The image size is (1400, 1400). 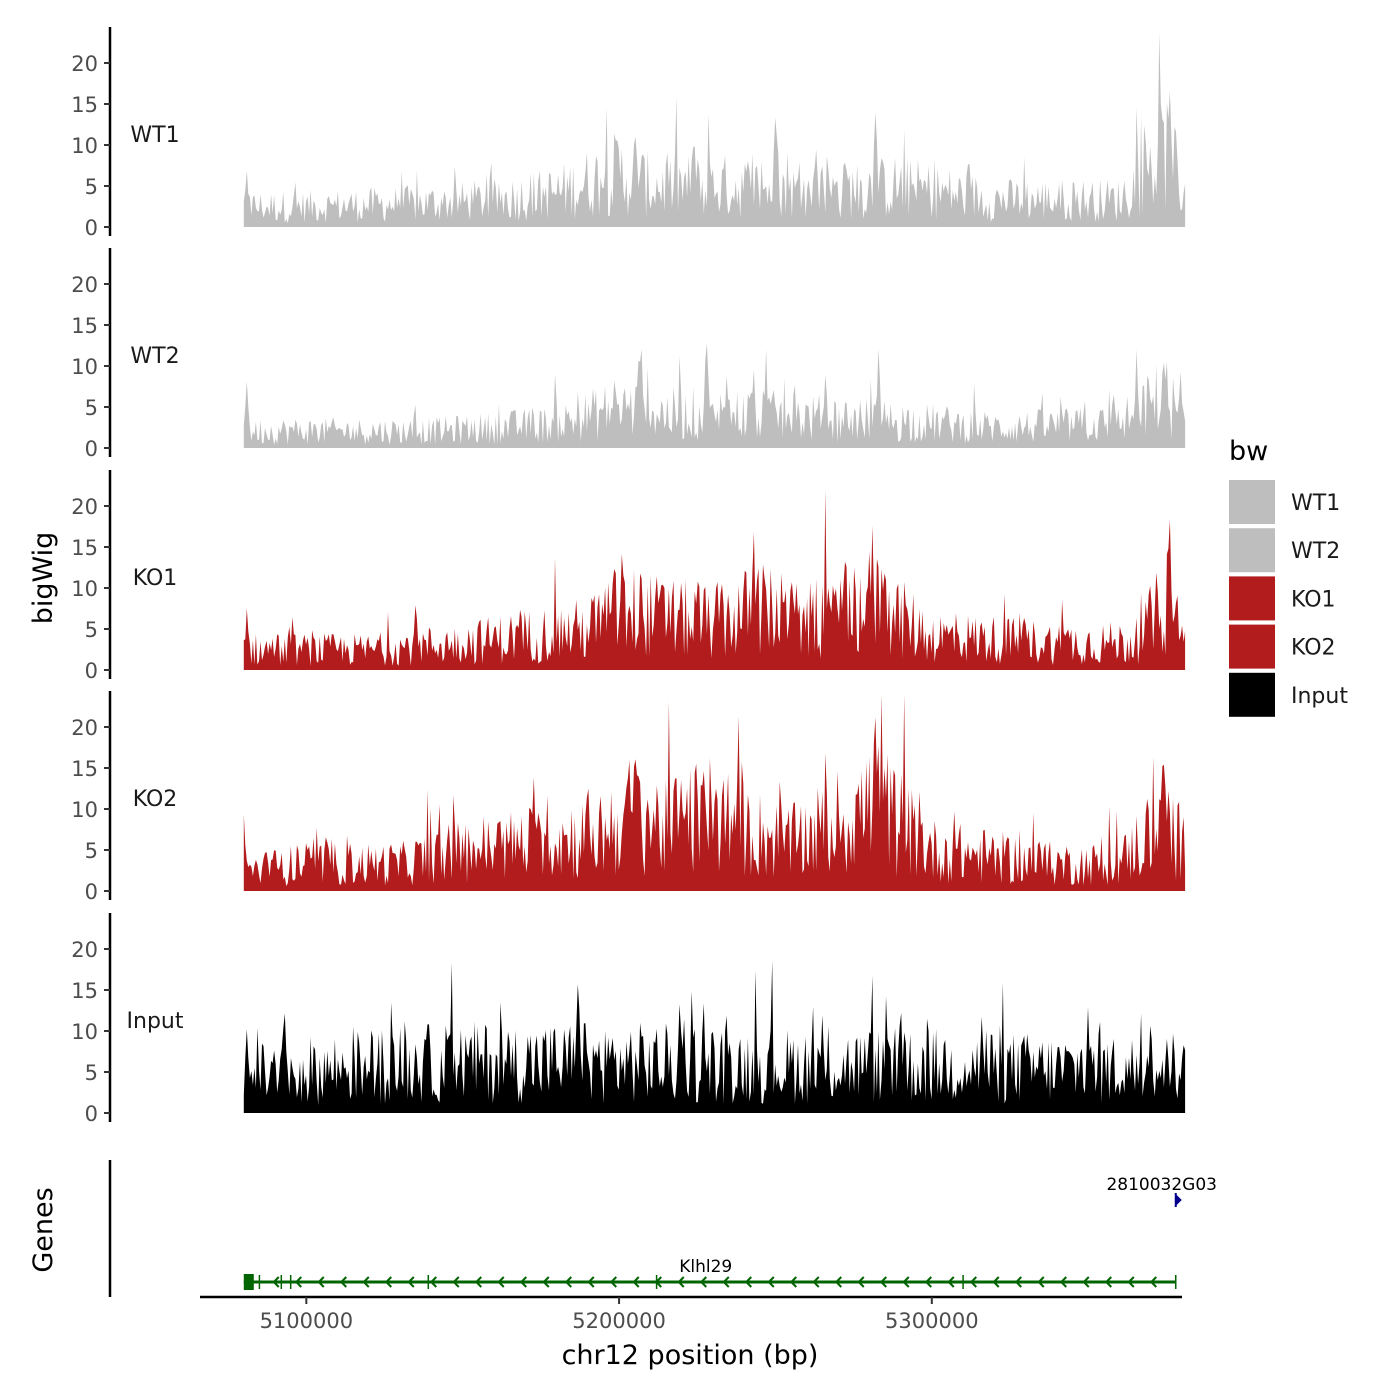 I want to click on gene-2810032g03: 2810032G03, so click(x=1161, y=1191).